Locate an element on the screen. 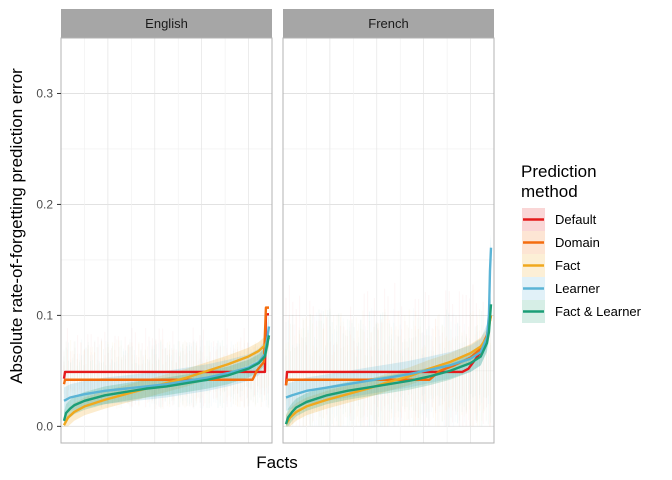 This screenshot has height=480, width=672. legend-item-domain: Domain is located at coordinates (561, 242).